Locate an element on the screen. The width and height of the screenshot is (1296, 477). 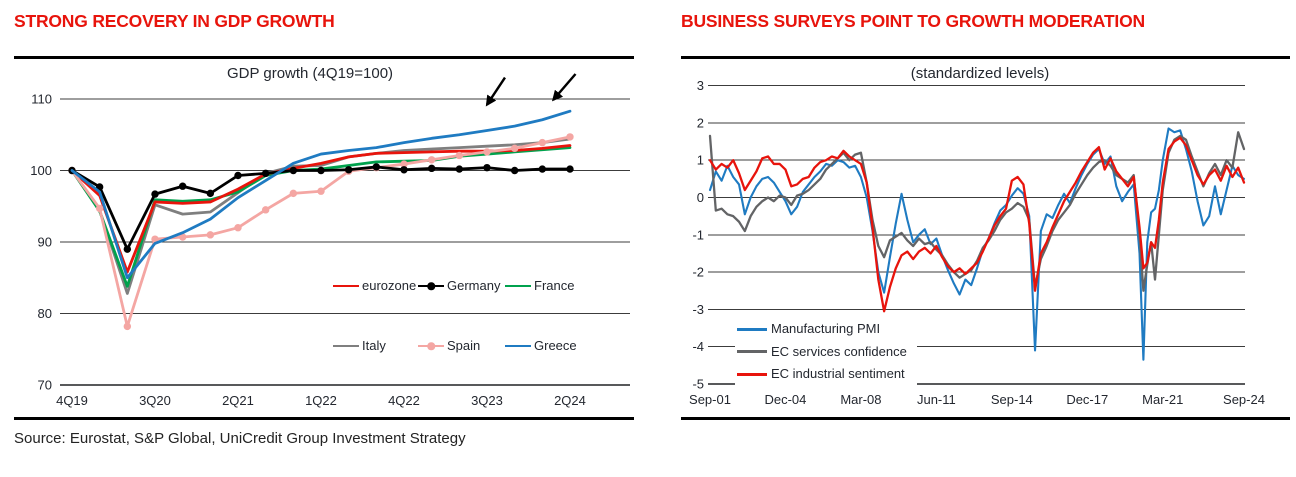
svg-text: -5 is located at coordinates (698, 384).